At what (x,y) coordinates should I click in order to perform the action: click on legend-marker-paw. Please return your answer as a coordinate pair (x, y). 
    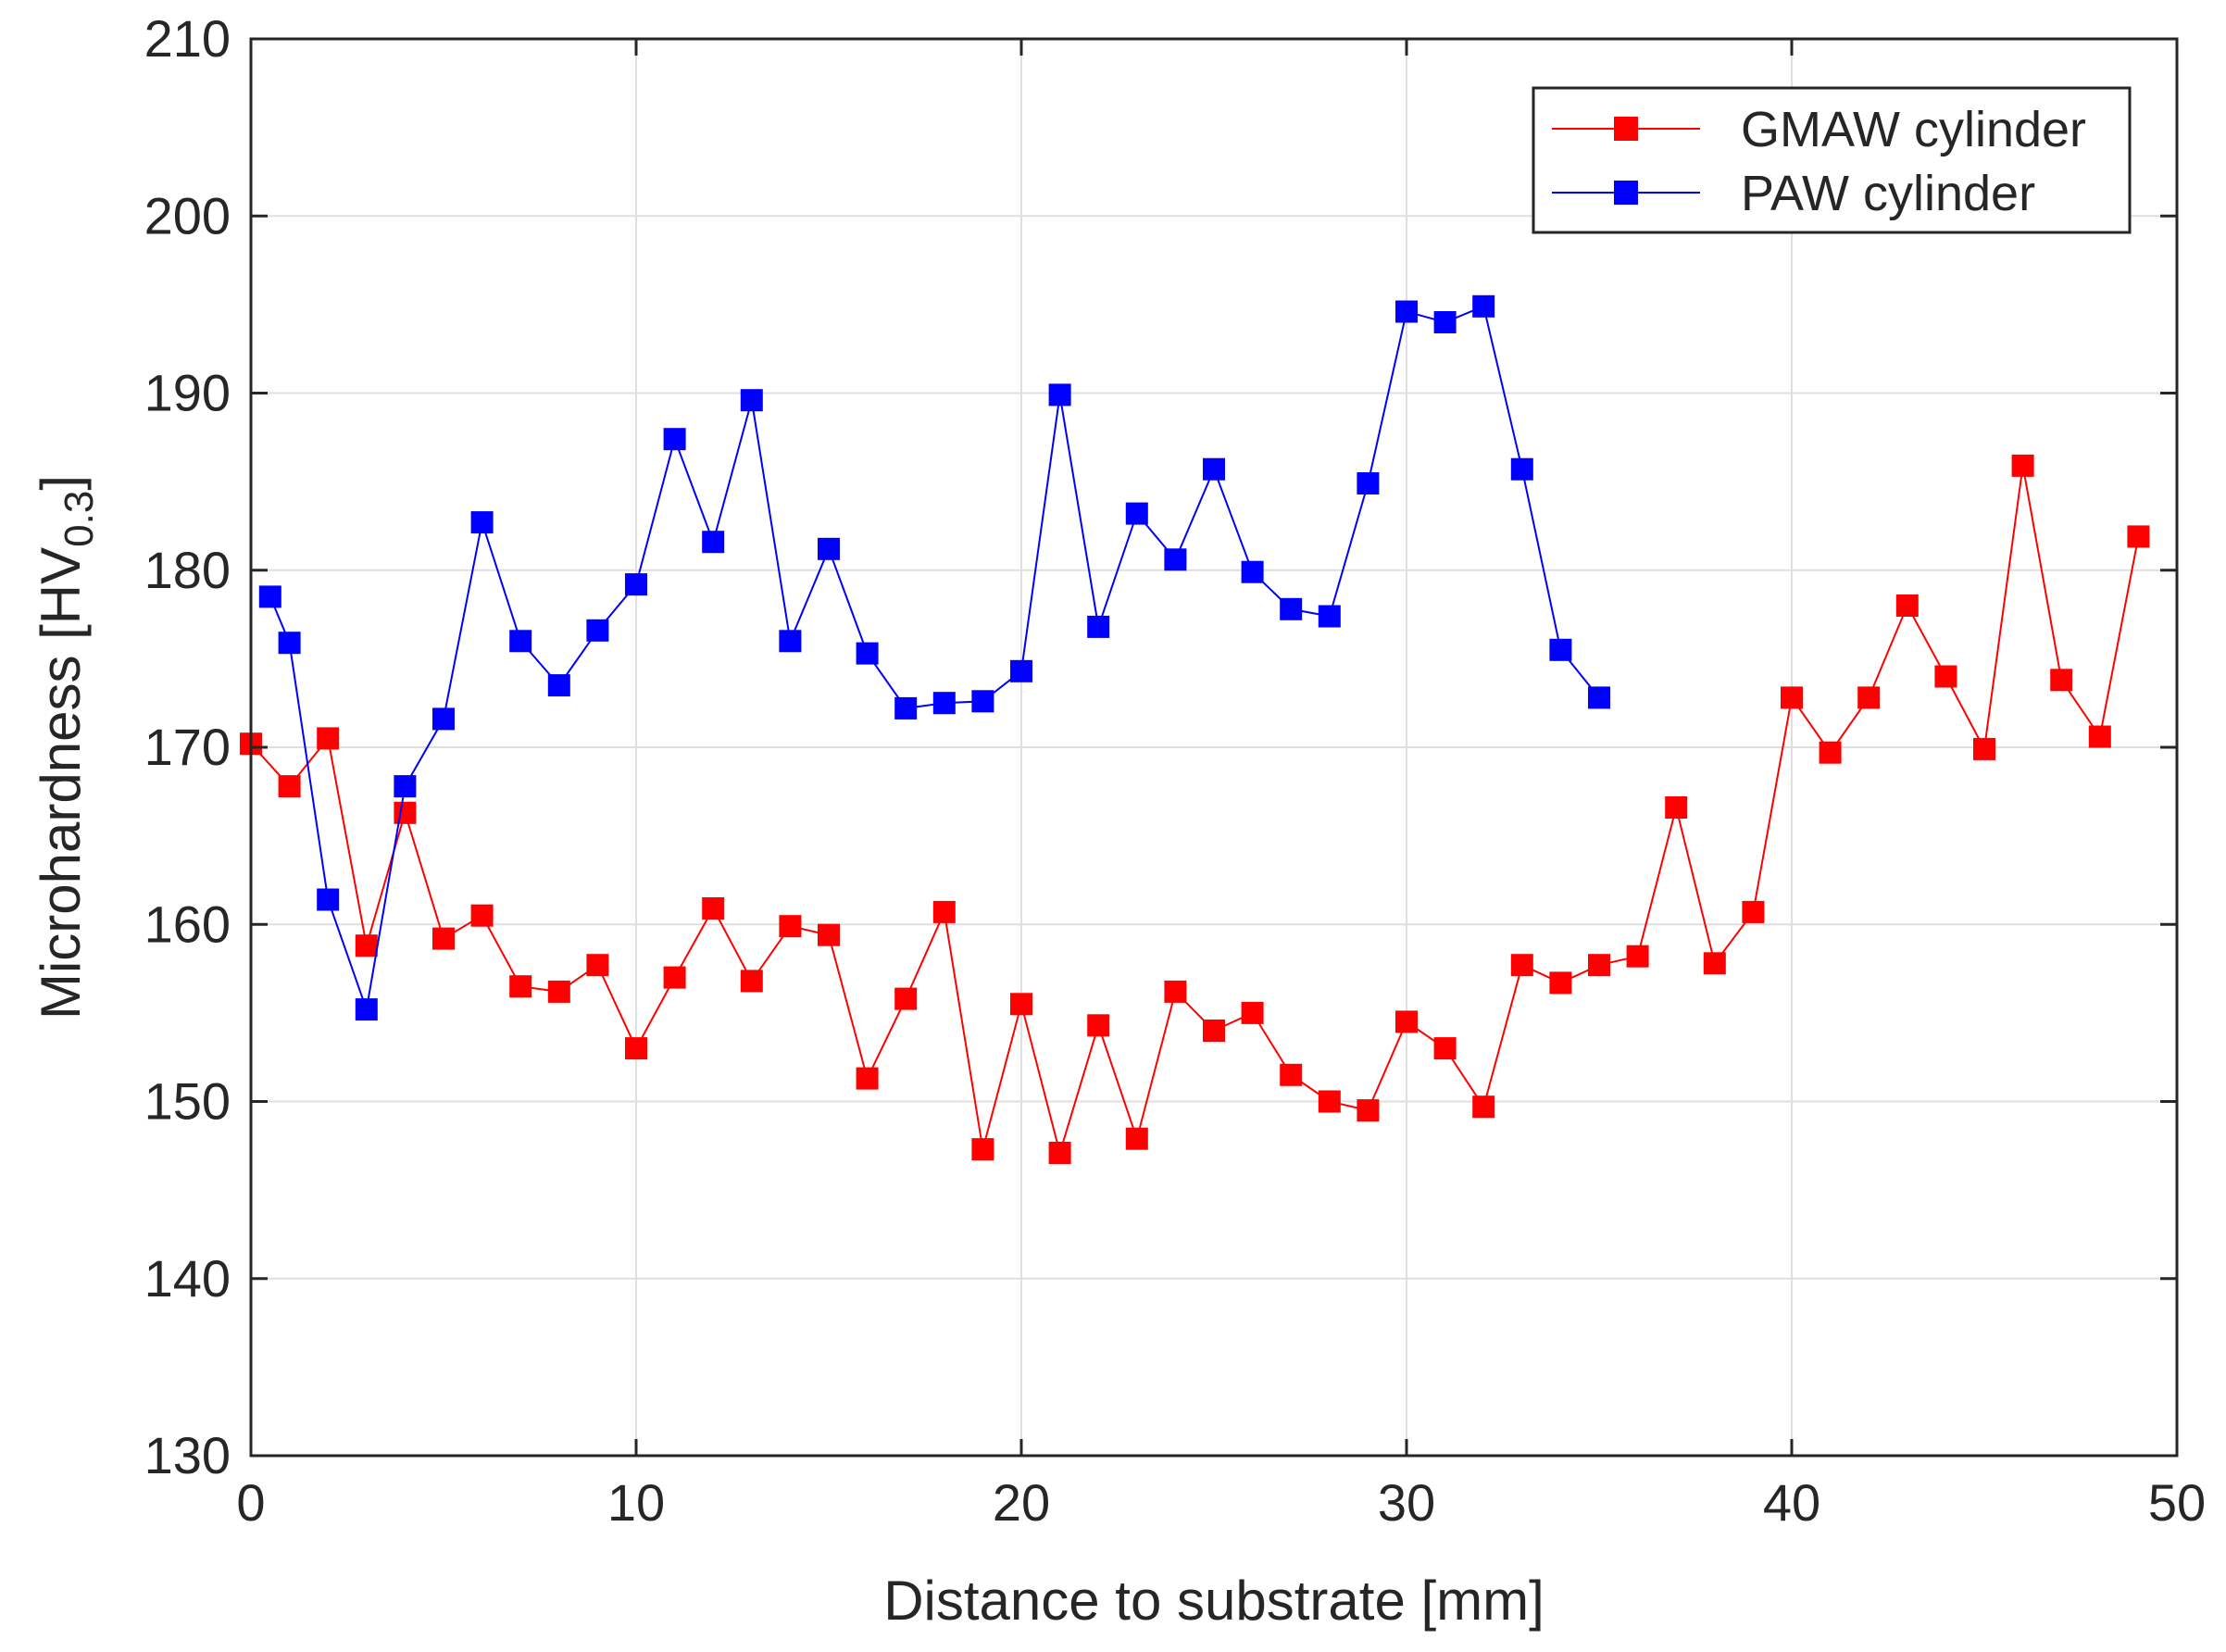
    Looking at the image, I should click on (1626, 193).